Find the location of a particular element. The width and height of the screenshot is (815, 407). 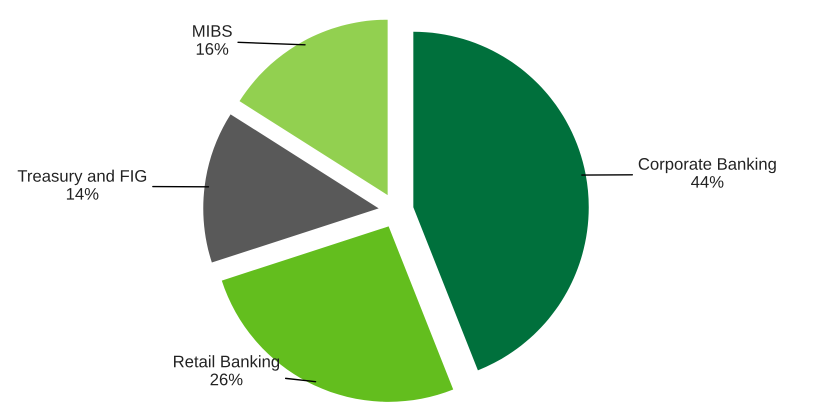

data-label: 14% is located at coordinates (82, 194).